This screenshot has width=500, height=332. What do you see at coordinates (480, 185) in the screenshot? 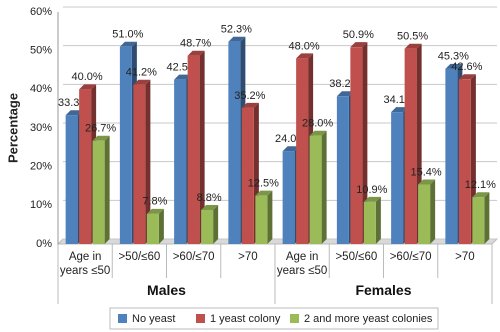
I see `value-label: 12.1%` at bounding box center [480, 185].